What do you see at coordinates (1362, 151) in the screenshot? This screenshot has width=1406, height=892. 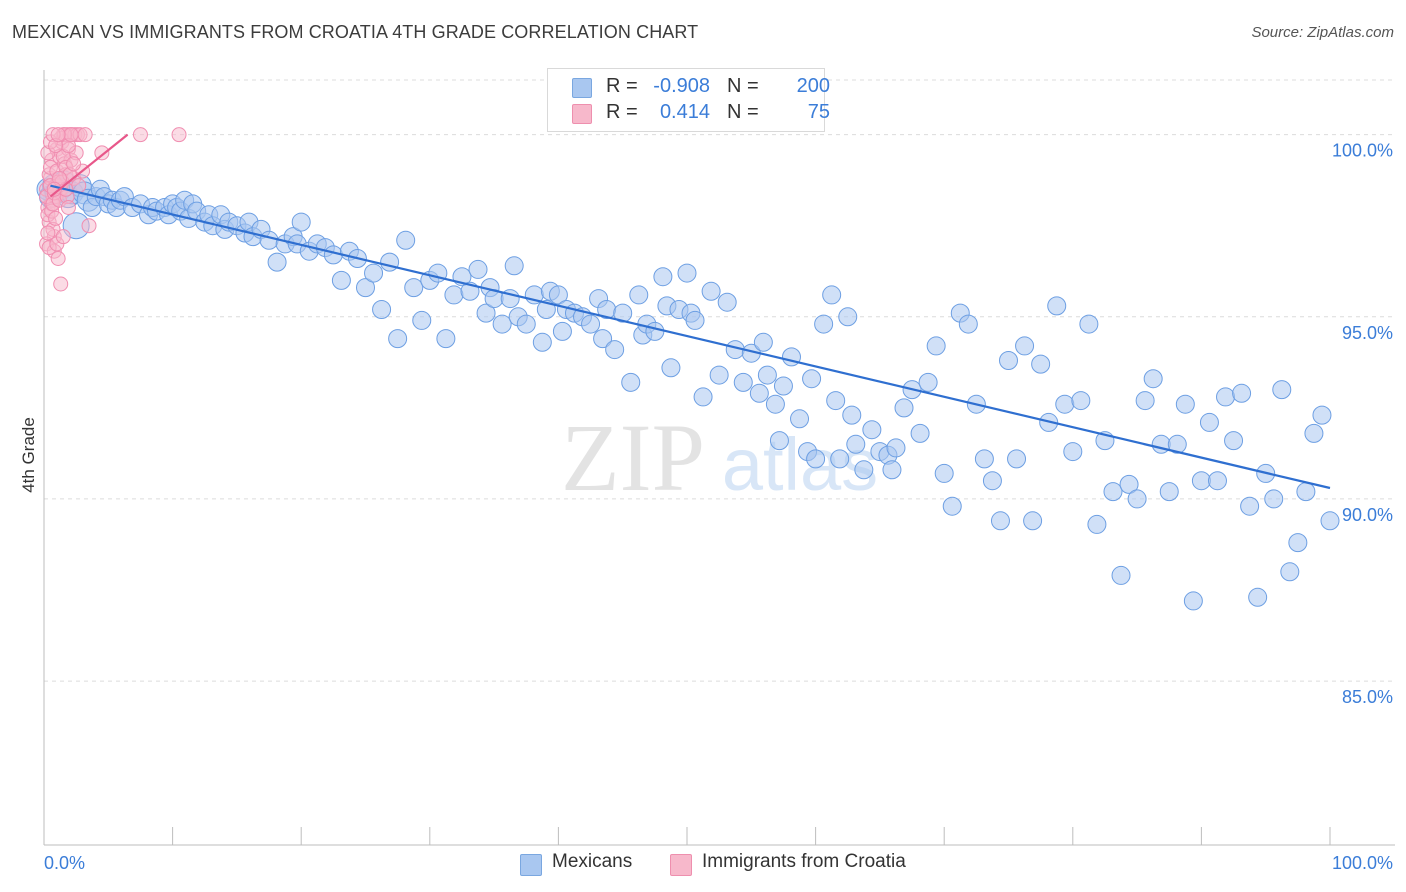 I see `y-tick-label: 100.0%` at bounding box center [1362, 151].